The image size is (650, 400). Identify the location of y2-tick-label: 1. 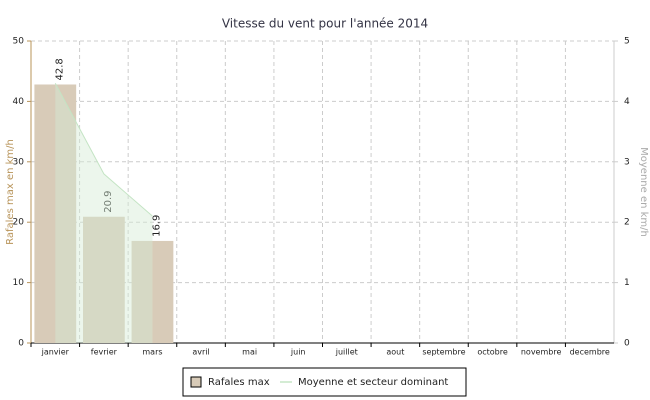
(627, 283).